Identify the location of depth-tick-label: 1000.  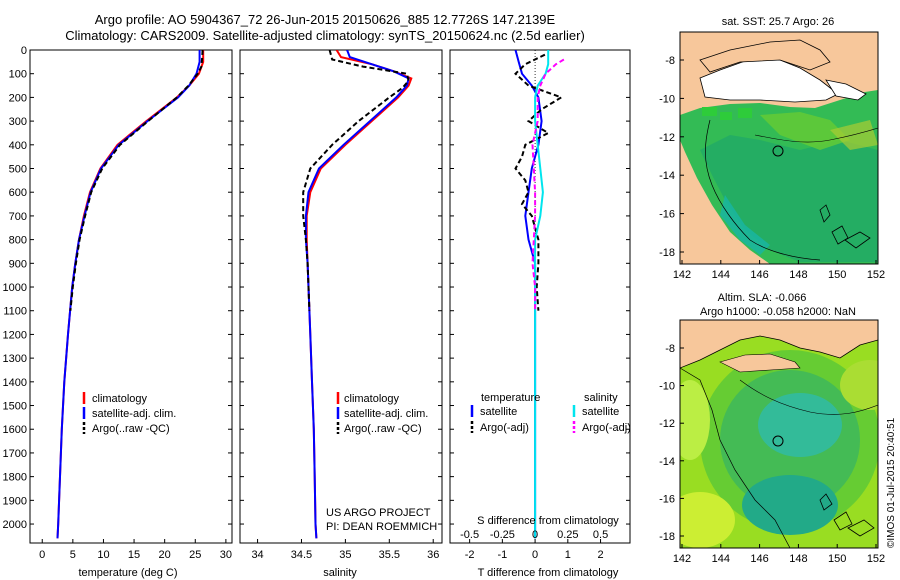
(15, 288).